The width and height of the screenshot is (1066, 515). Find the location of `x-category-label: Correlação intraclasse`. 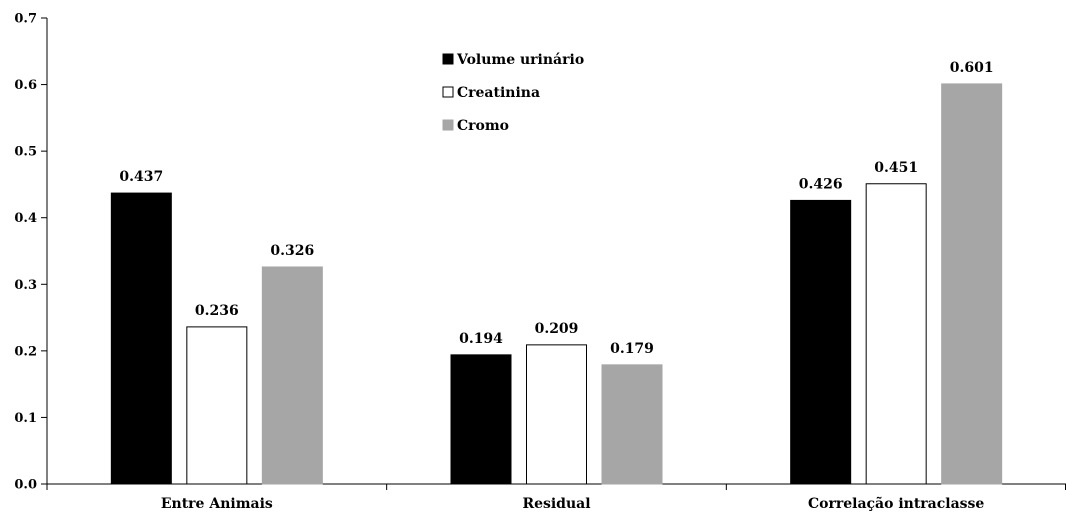

x-category-label: Correlação intraclasse is located at coordinates (896, 503).